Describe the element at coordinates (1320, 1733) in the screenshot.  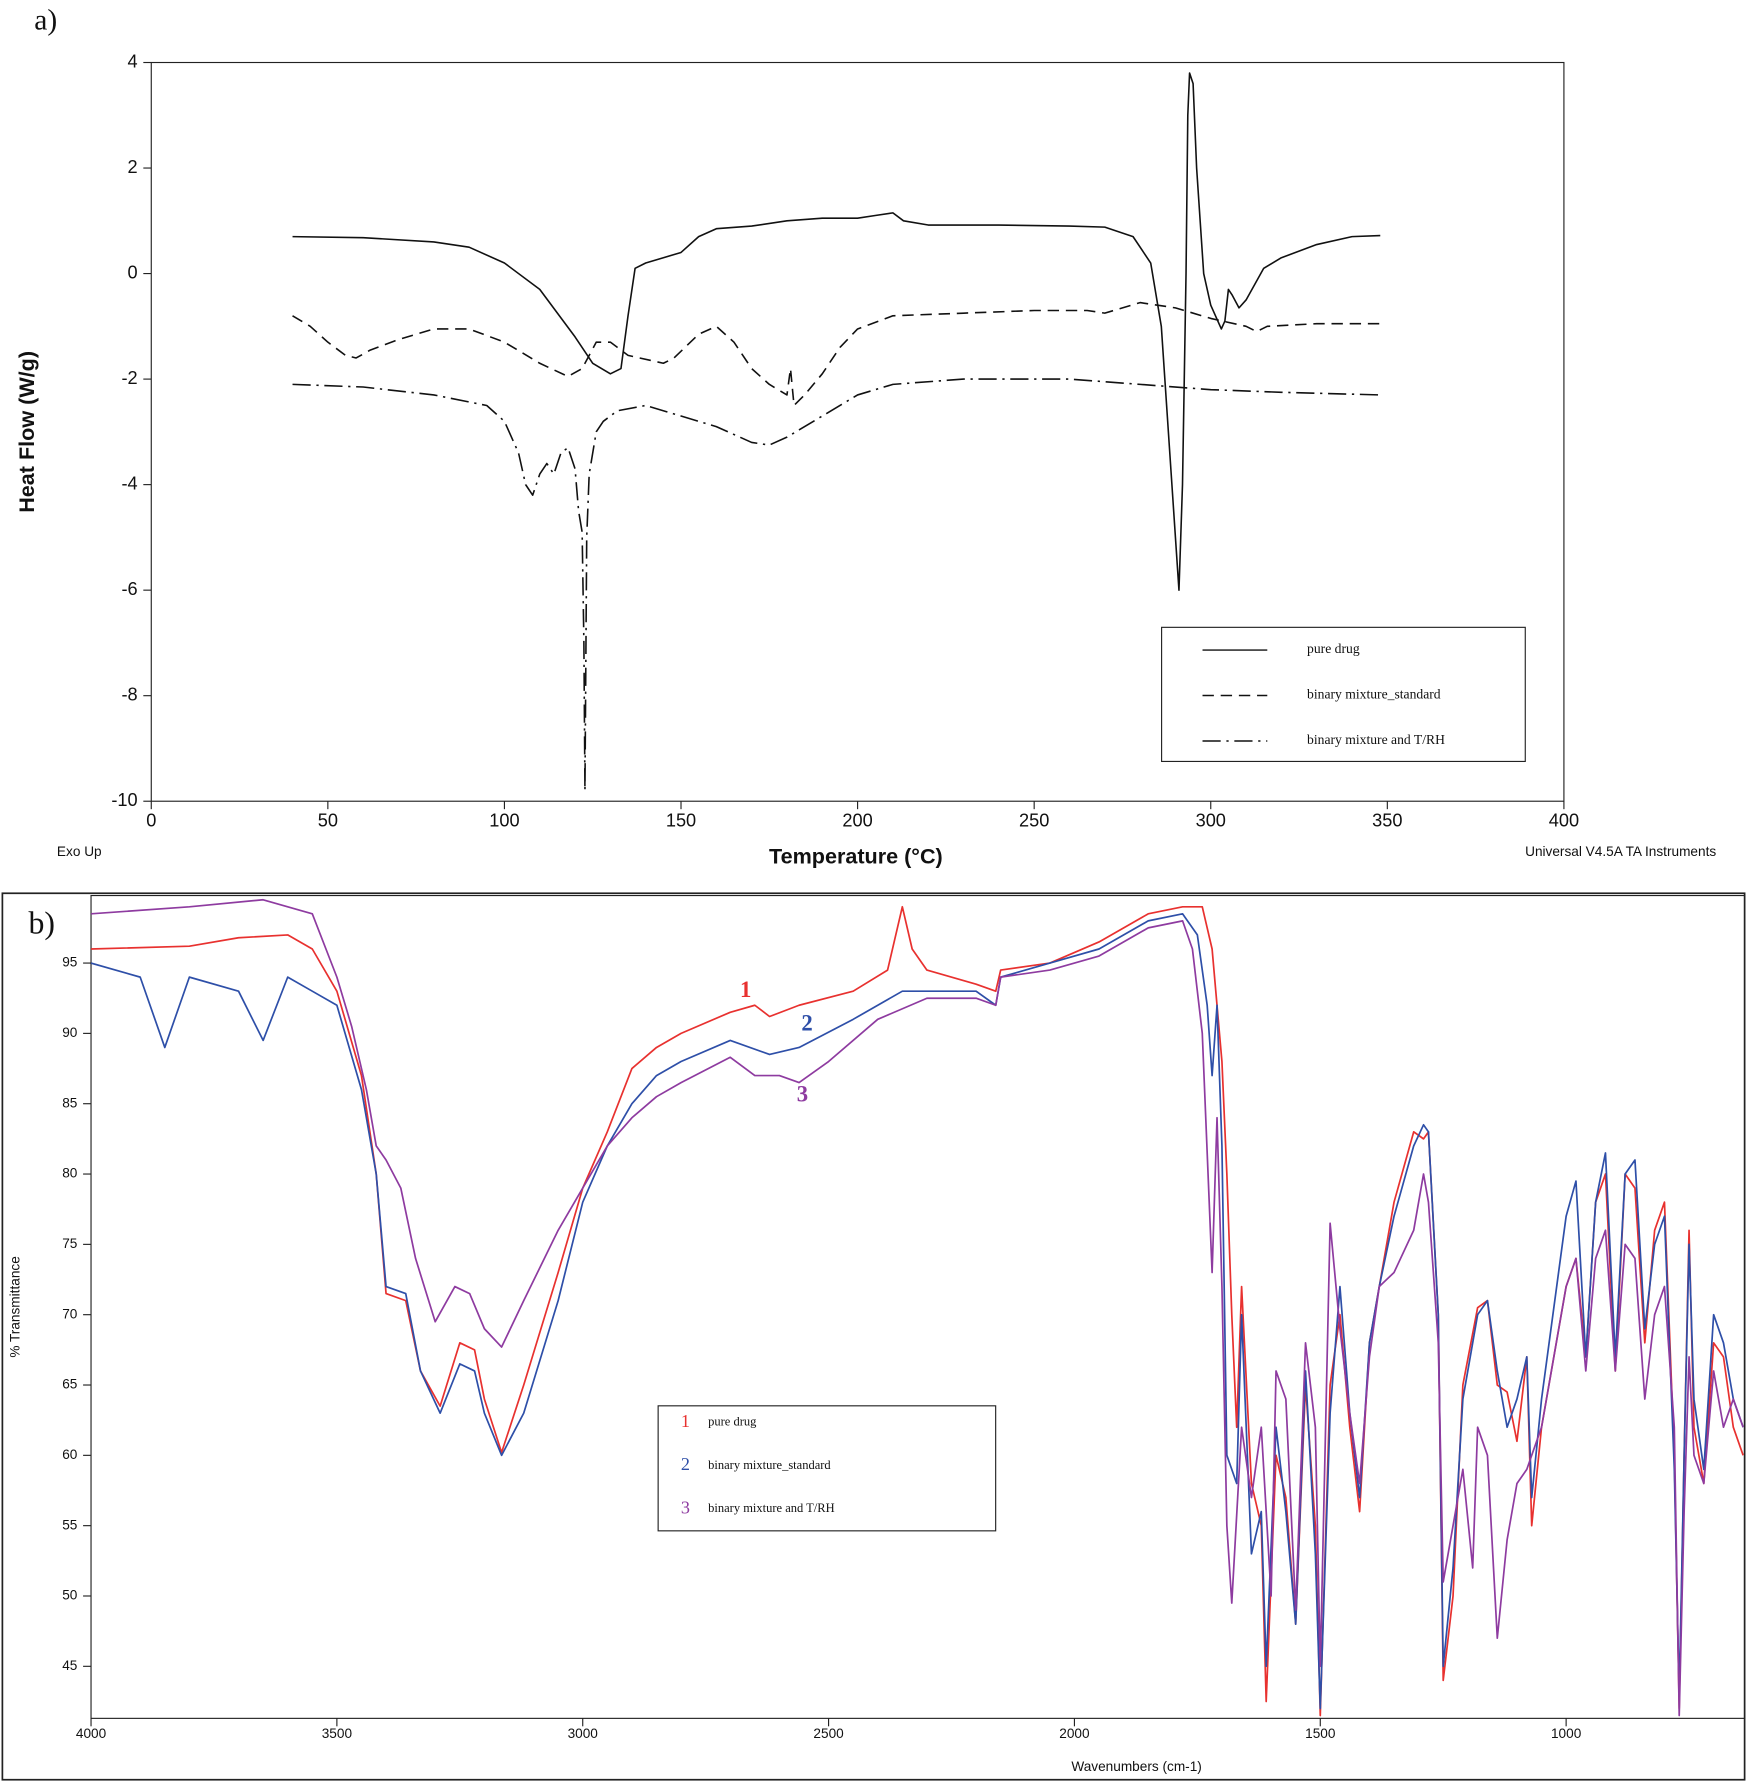
I see `x-tick-label: 1500` at that location.